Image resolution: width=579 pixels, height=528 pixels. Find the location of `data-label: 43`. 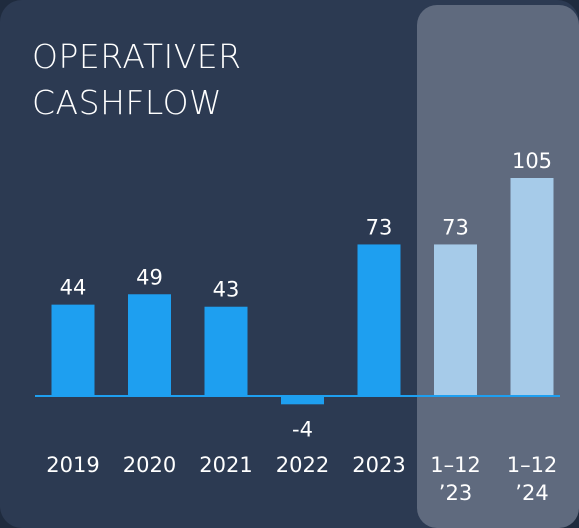

data-label: 43 is located at coordinates (226, 290).